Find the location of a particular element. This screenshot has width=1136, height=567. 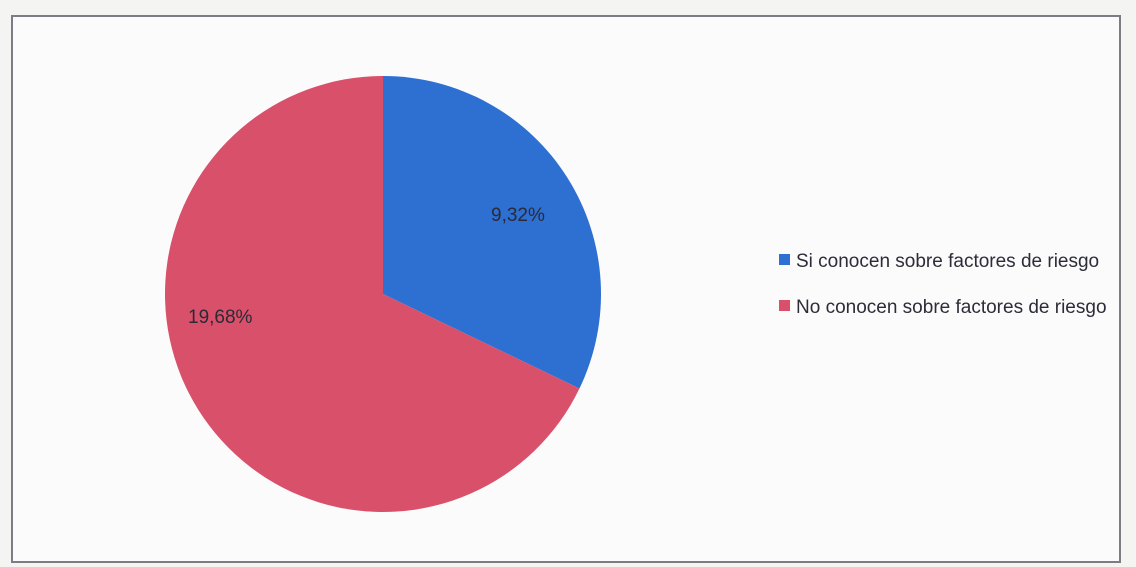

legend-swatch-no is located at coordinates (784, 305).